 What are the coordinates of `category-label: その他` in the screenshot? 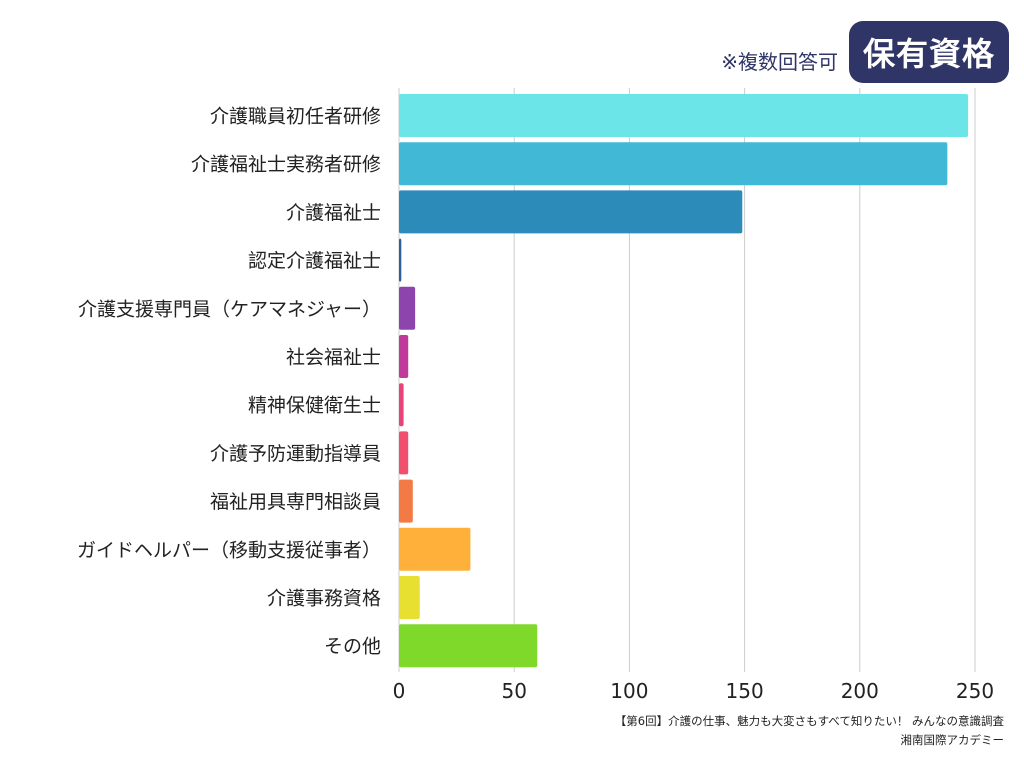 It's located at (352, 647).